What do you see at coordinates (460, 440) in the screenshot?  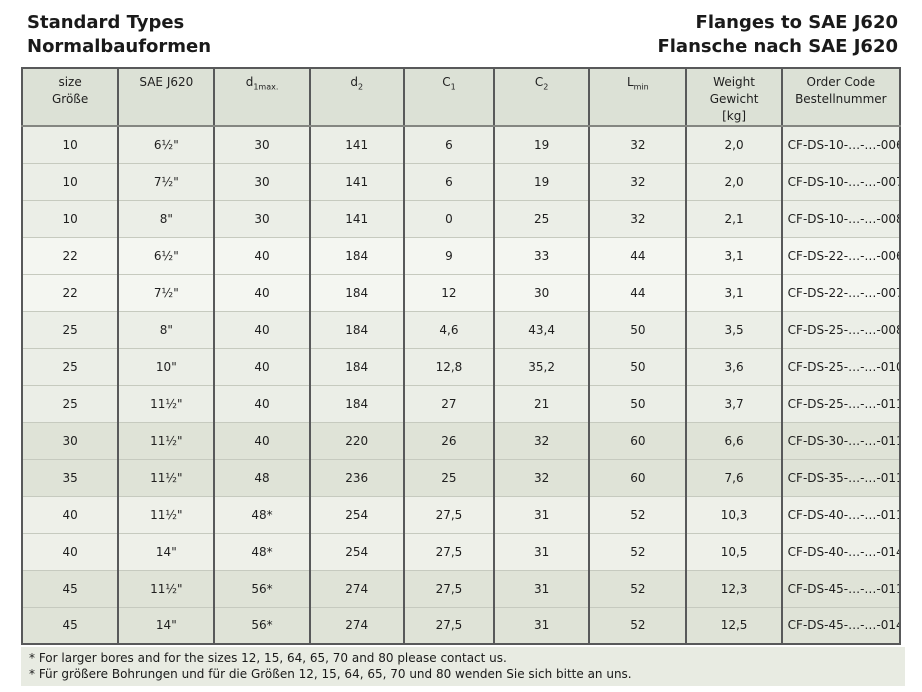 I see `table-row: 30 11½" 40 220 26 32 60 6,6 CF-DS-30-…-…-011` at bounding box center [460, 440].